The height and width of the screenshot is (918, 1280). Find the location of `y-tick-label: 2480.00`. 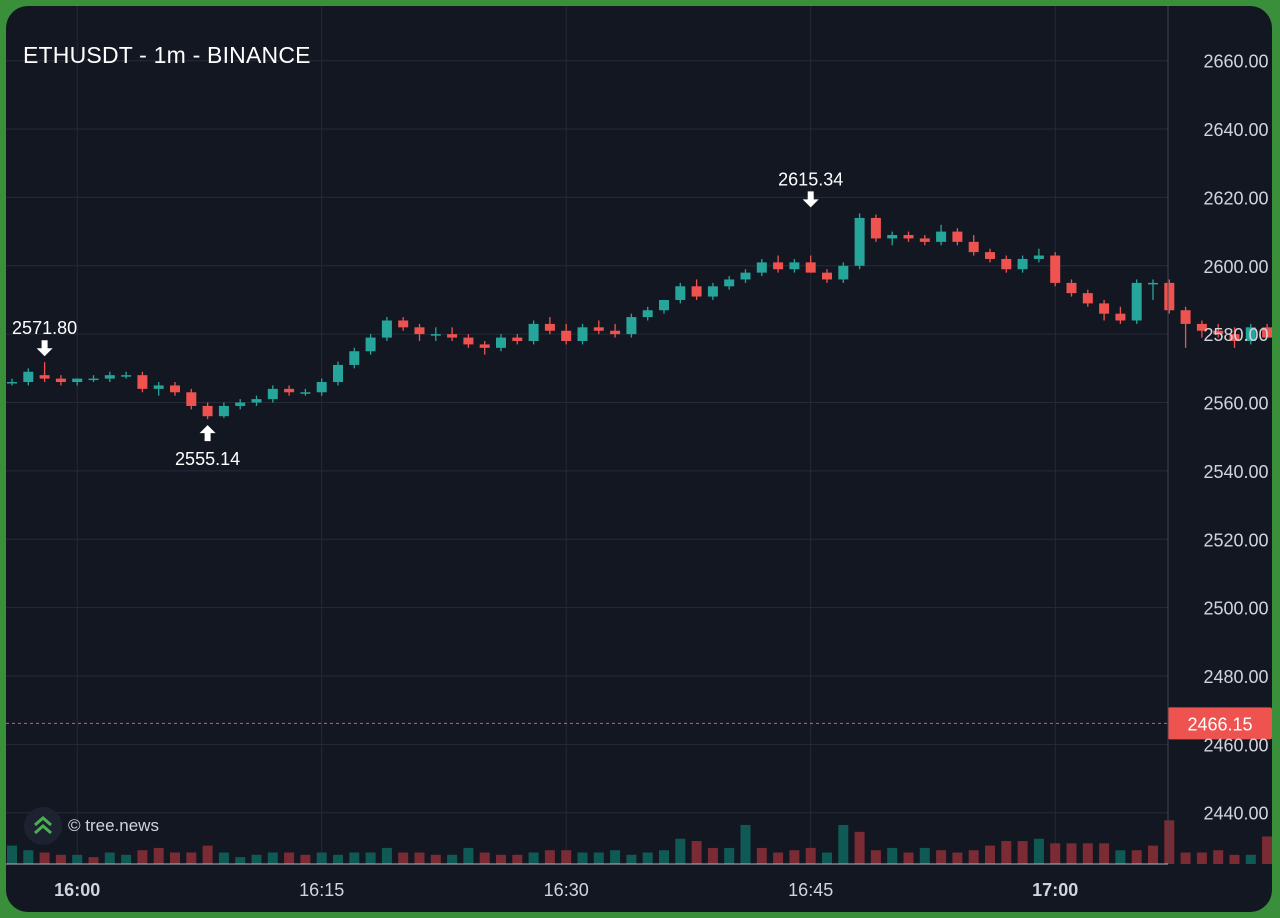

y-tick-label: 2480.00 is located at coordinates (1235, 677).